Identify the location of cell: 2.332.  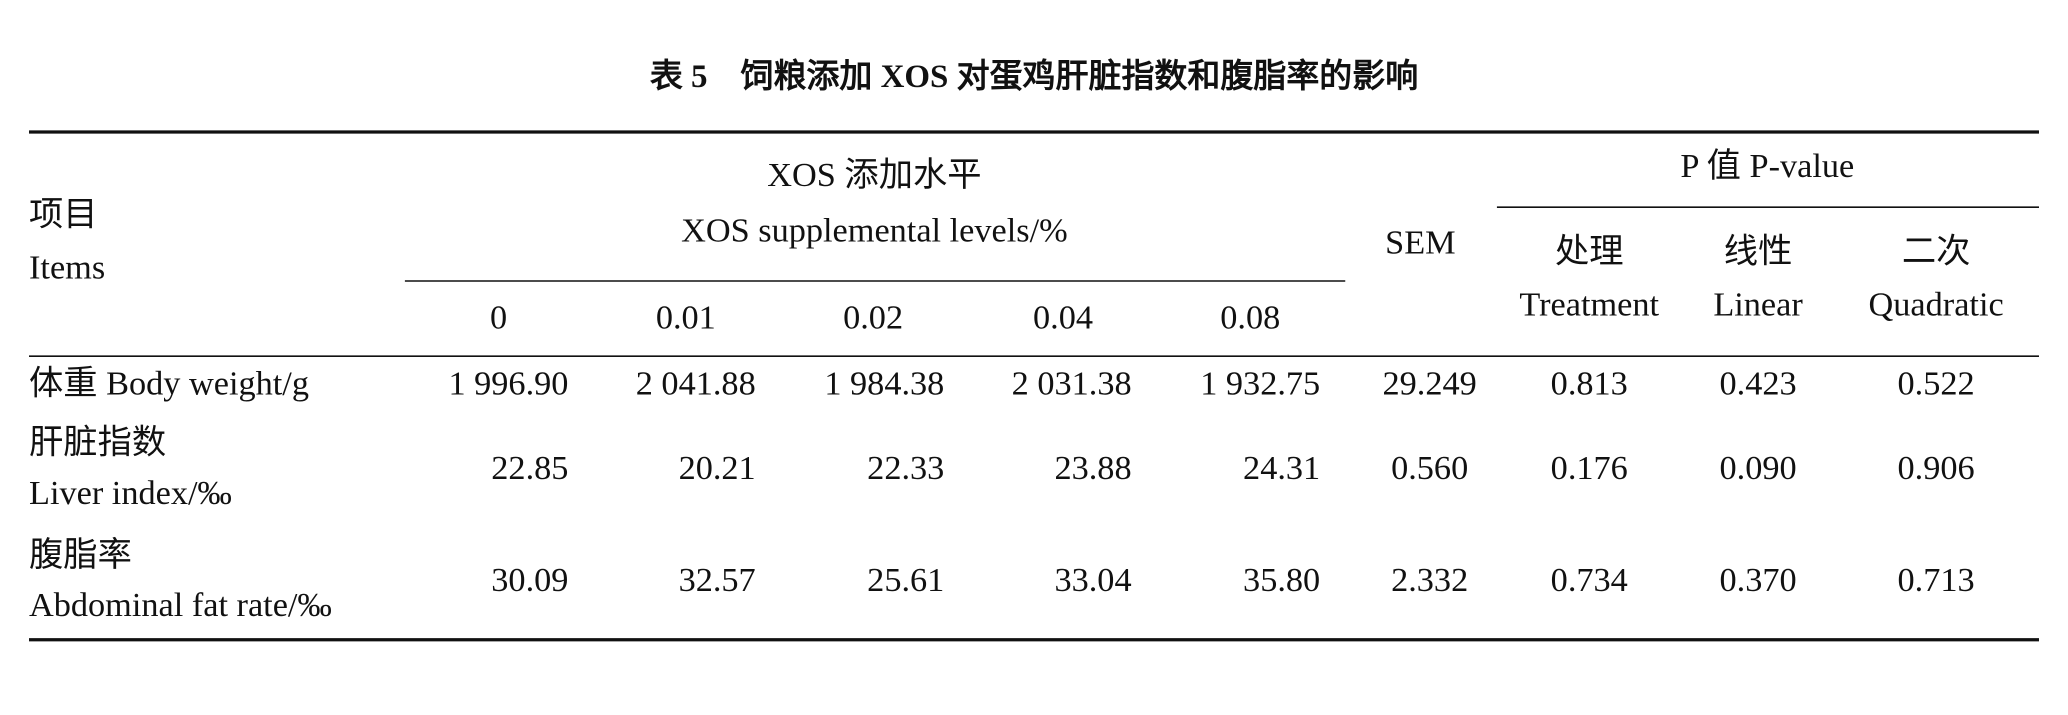
(1429, 580).